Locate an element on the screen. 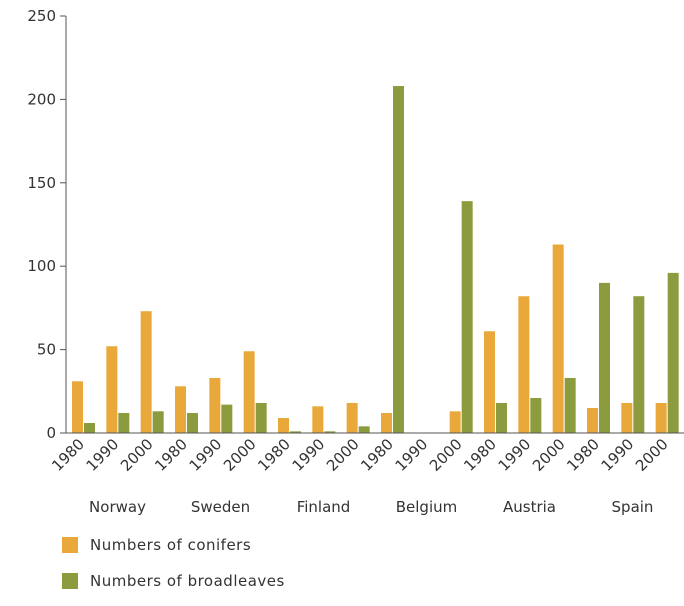 The height and width of the screenshot is (606, 684). group-label: Spain is located at coordinates (633, 507).